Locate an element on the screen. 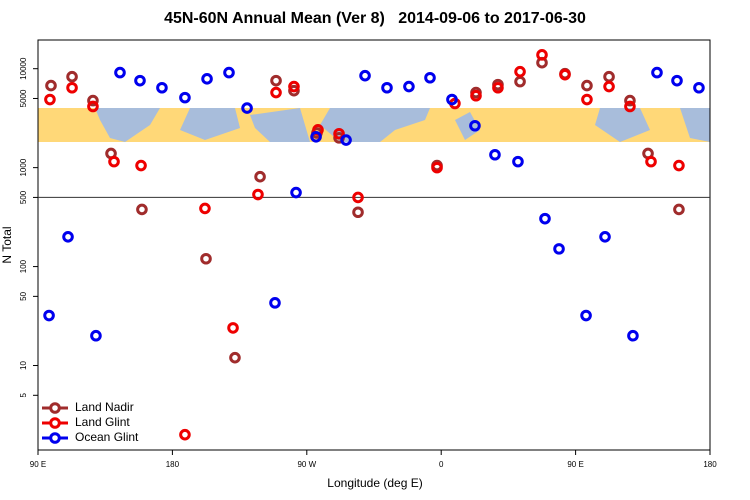 The height and width of the screenshot is (500, 750). x-tick-label: 90 W is located at coordinates (306, 464).